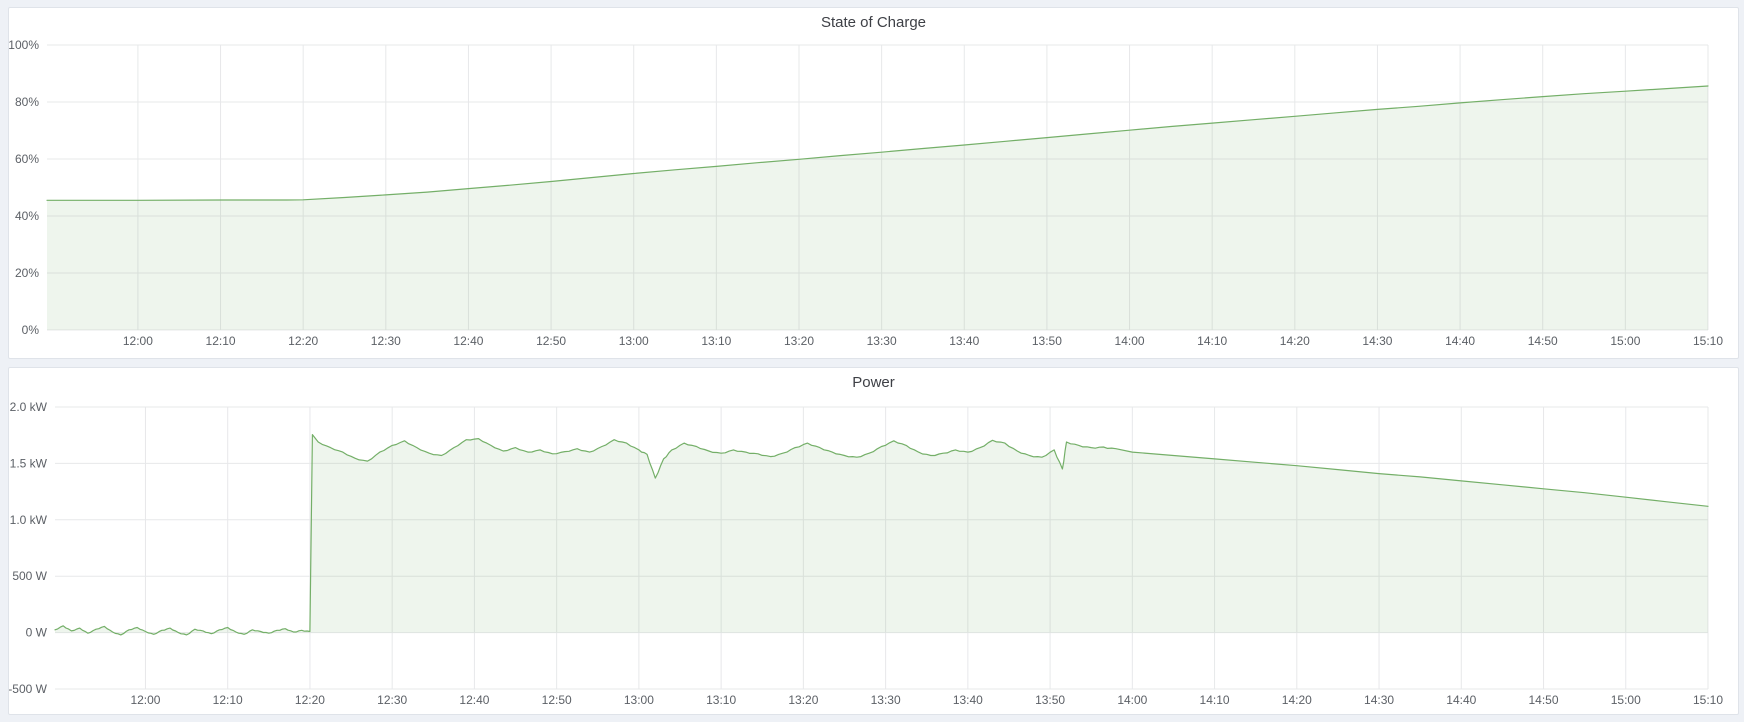 This screenshot has width=1744, height=722. What do you see at coordinates (29, 463) in the screenshot?
I see `svg-text: 1.5 kW` at bounding box center [29, 463].